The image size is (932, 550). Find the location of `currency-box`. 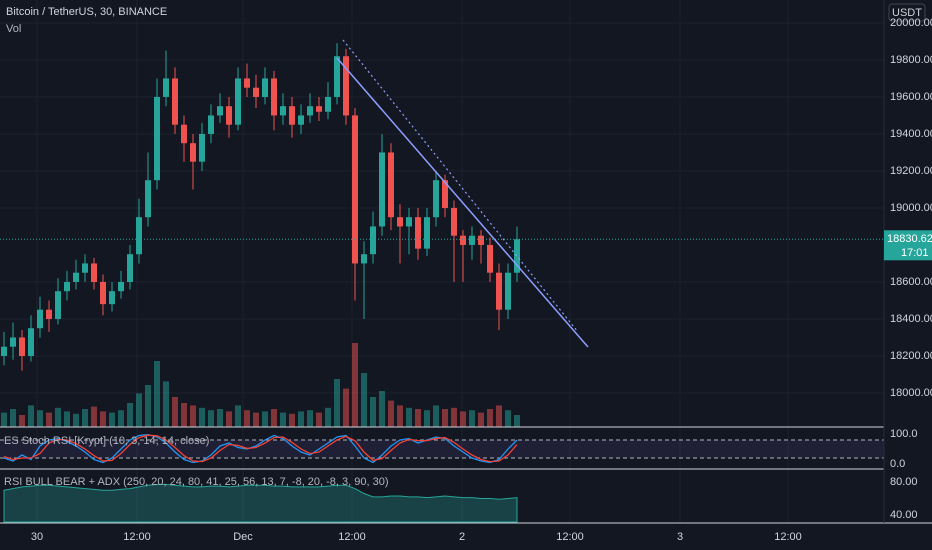

currency-box is located at coordinates (907, 12).